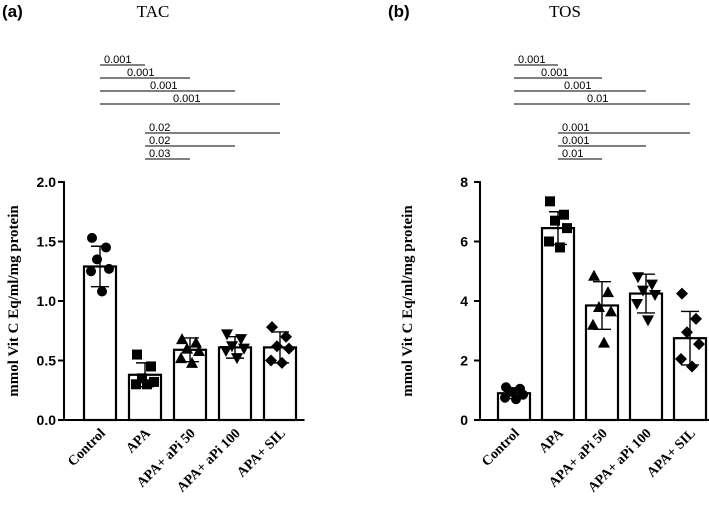 Image resolution: width=709 pixels, height=521 pixels. I want to click on panel-b-category-label: Control, so click(501, 448).